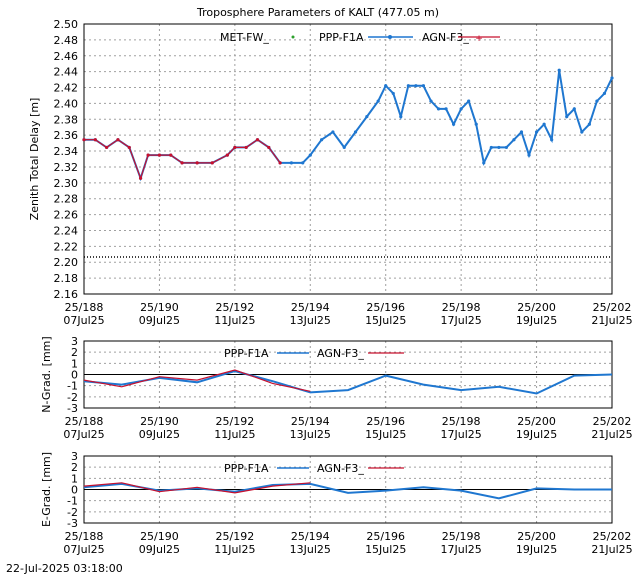 This screenshot has height=580, width=640. I want to click on egrad-xtick-doy: 25/196, so click(385, 536).